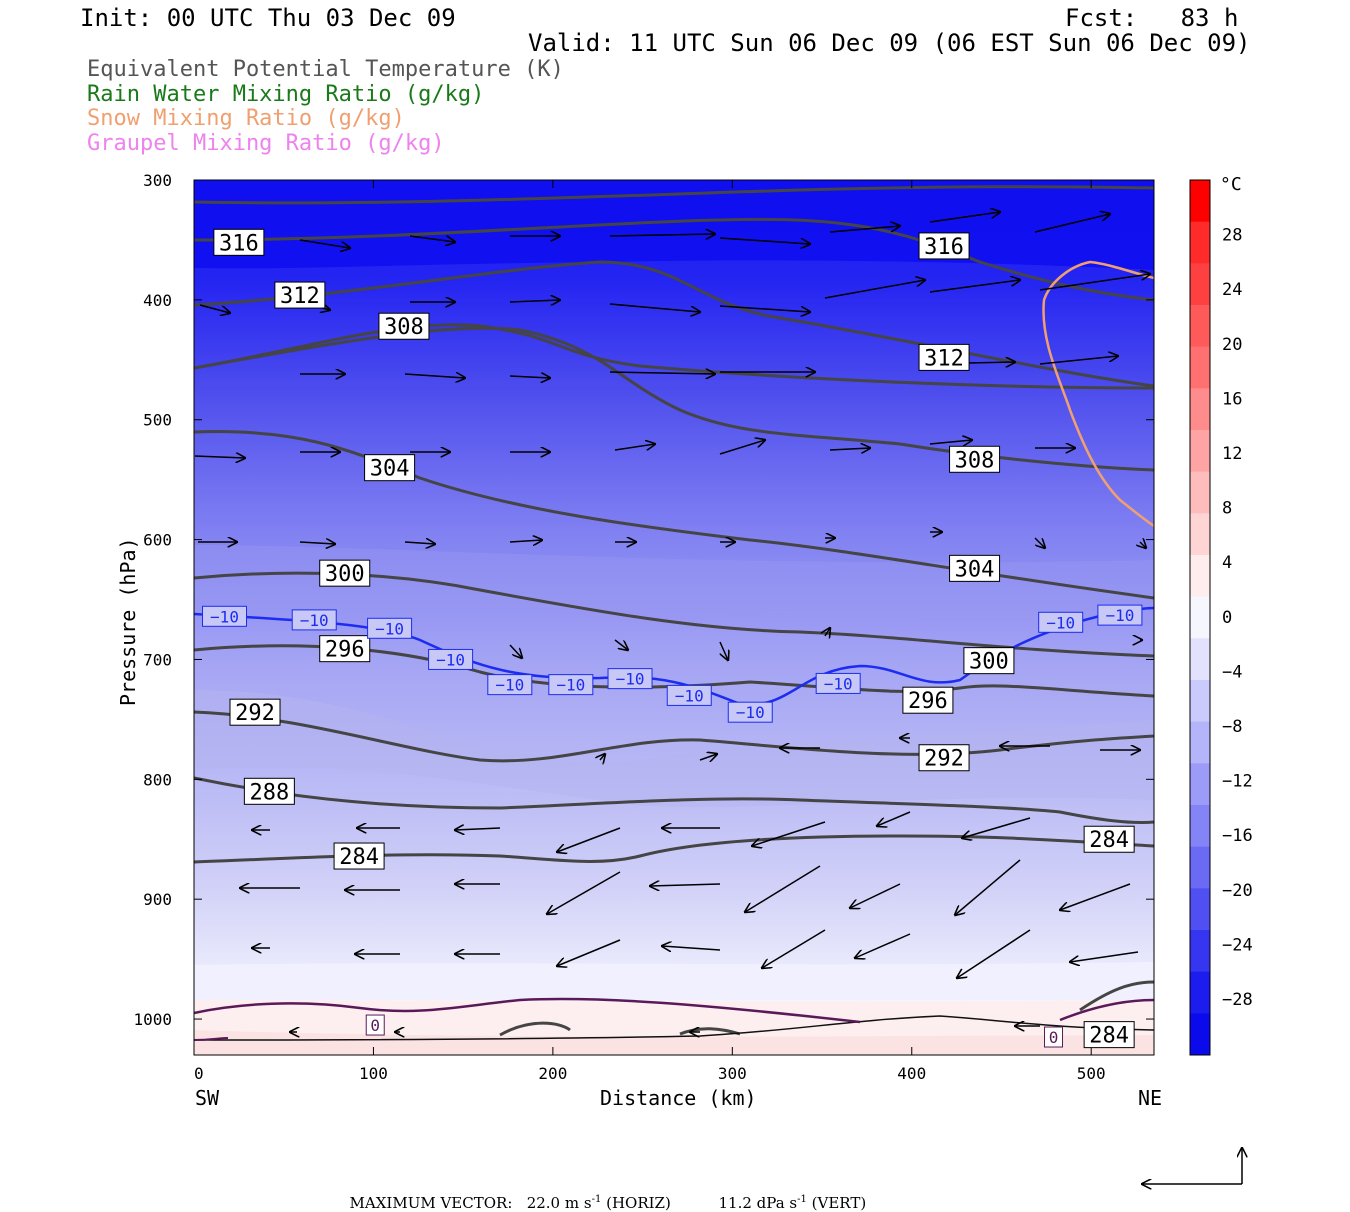 The image size is (1350, 1212). I want to click on reference-vector, so click(1192, 1166).